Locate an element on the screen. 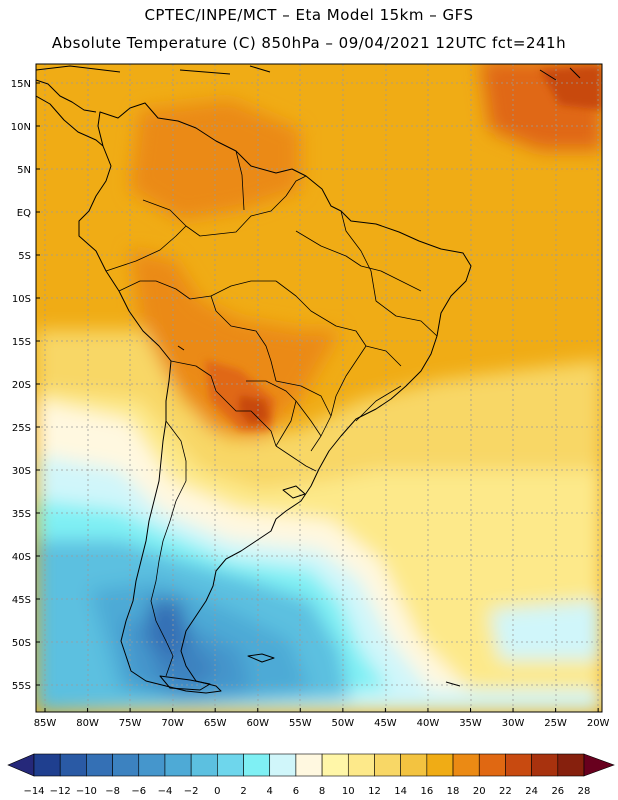 The height and width of the screenshot is (800, 618). colorbar-label: 16 is located at coordinates (426, 791).